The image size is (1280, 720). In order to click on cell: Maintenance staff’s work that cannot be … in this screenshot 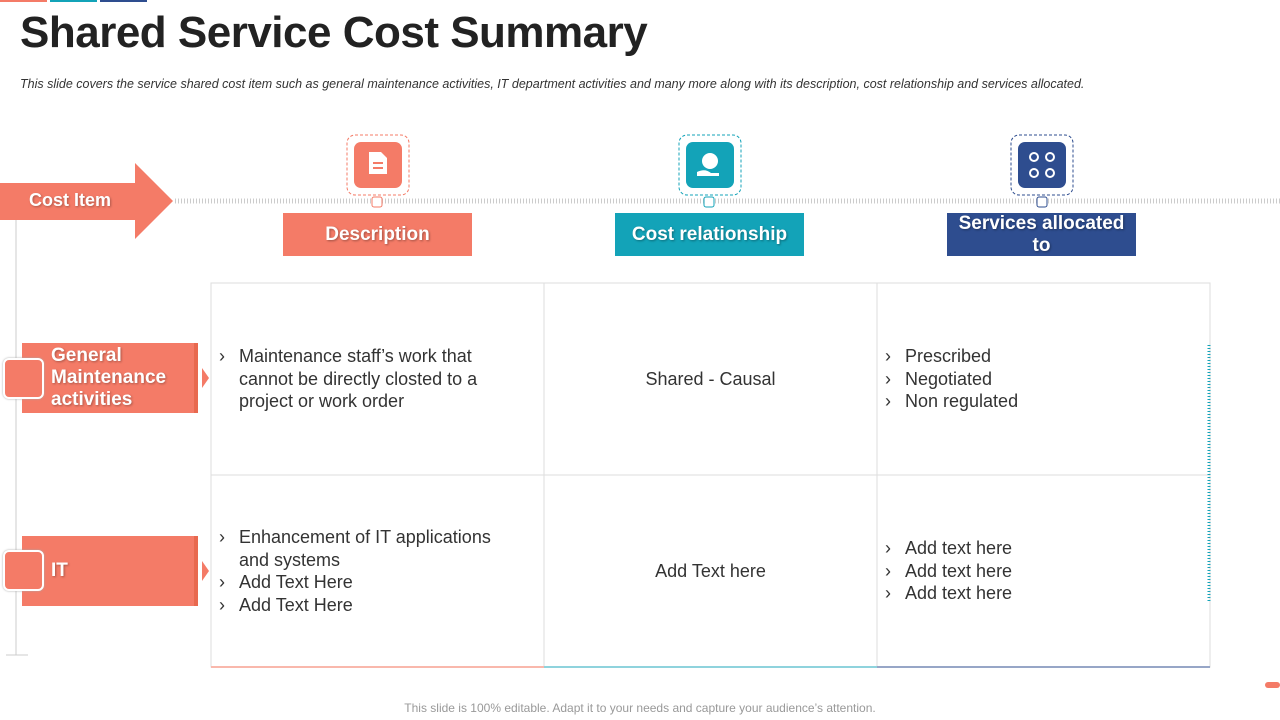, I will do `click(377, 379)`.